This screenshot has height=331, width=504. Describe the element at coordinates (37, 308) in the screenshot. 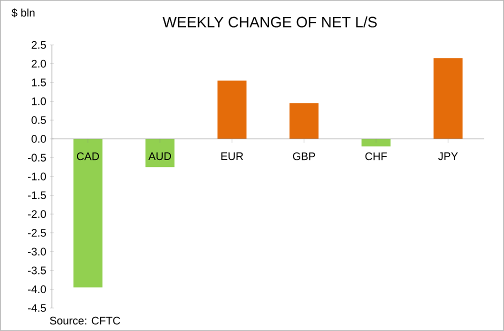

I see `y-tick-label: -4.5` at that location.